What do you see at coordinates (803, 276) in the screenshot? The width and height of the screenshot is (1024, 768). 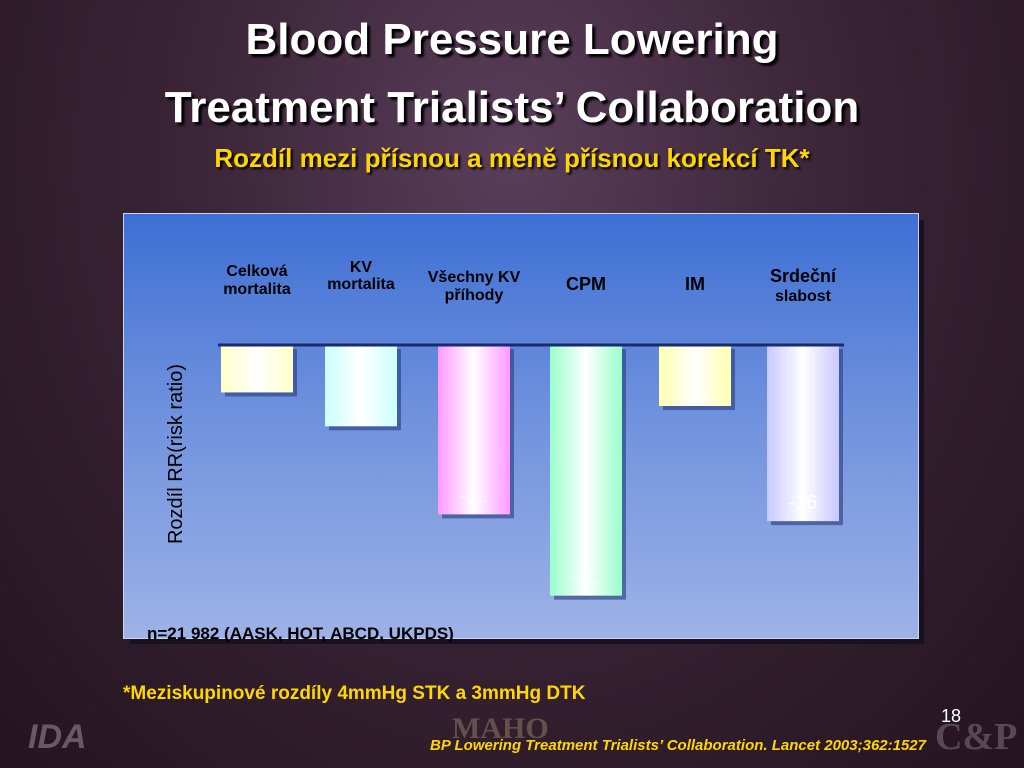 I see `category-label: Srdeční` at bounding box center [803, 276].